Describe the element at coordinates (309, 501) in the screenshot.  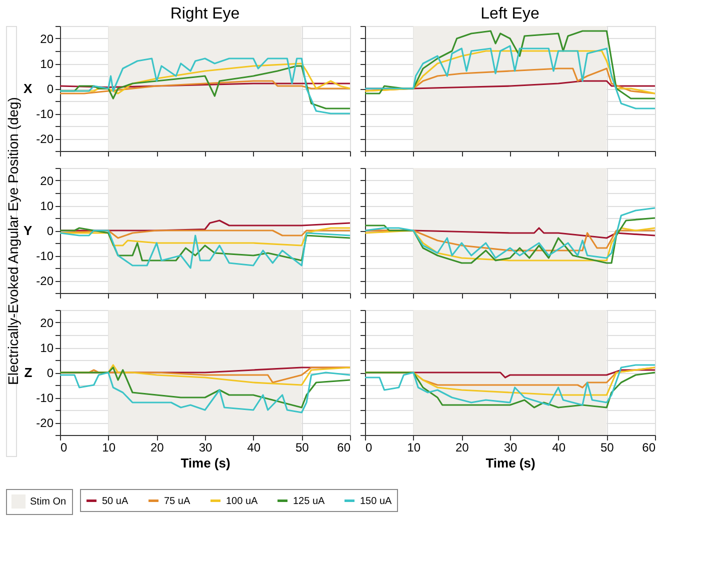
I see `legend-label: 125 uA` at that location.